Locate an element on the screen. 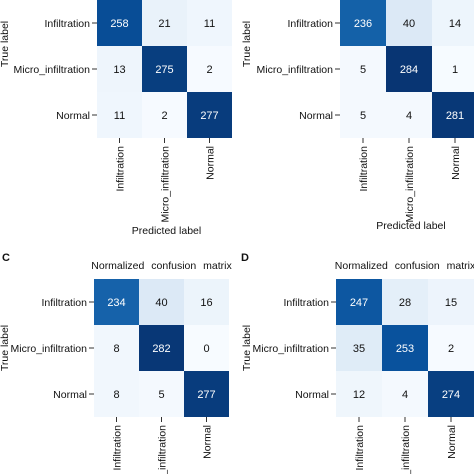 Image resolution: width=474 pixels, height=474 pixels. cell-value: 236 is located at coordinates (363, 24).